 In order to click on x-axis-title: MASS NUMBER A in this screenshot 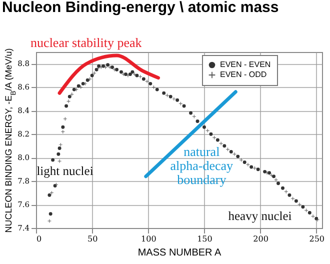, I will do `click(180, 253)`.